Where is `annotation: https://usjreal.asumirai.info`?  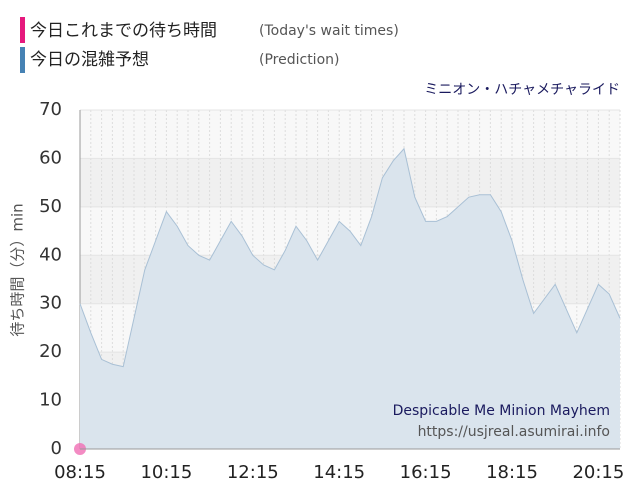
annotation: https://usjreal.asumirai.info is located at coordinates (514, 432).